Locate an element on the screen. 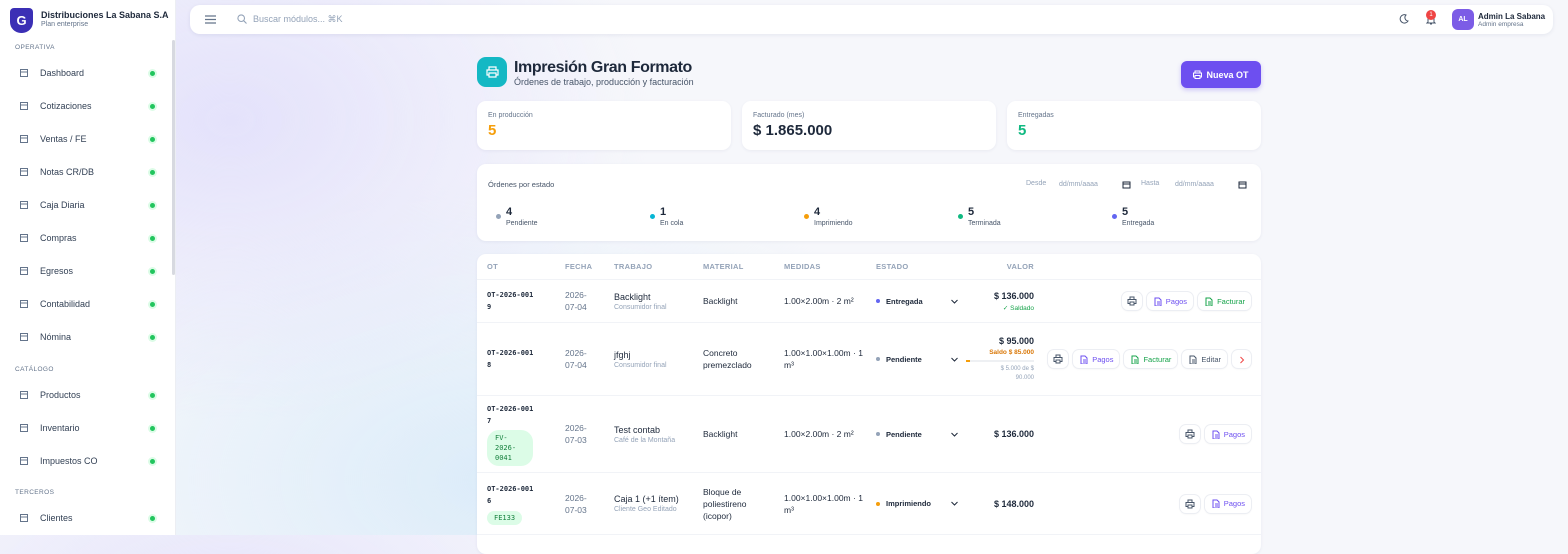  job-cell: Backlight Consumidor final is located at coordinates (658, 301).